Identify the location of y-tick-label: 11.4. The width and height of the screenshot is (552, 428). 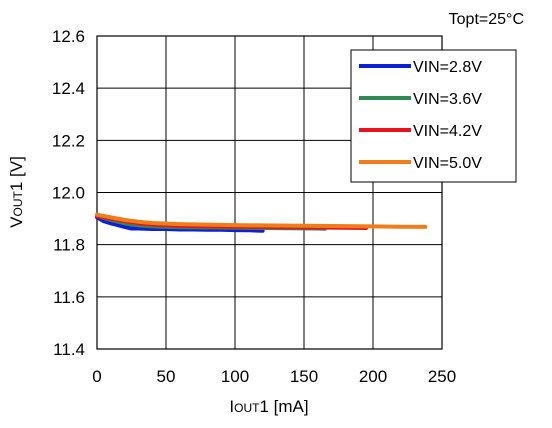
(69, 349).